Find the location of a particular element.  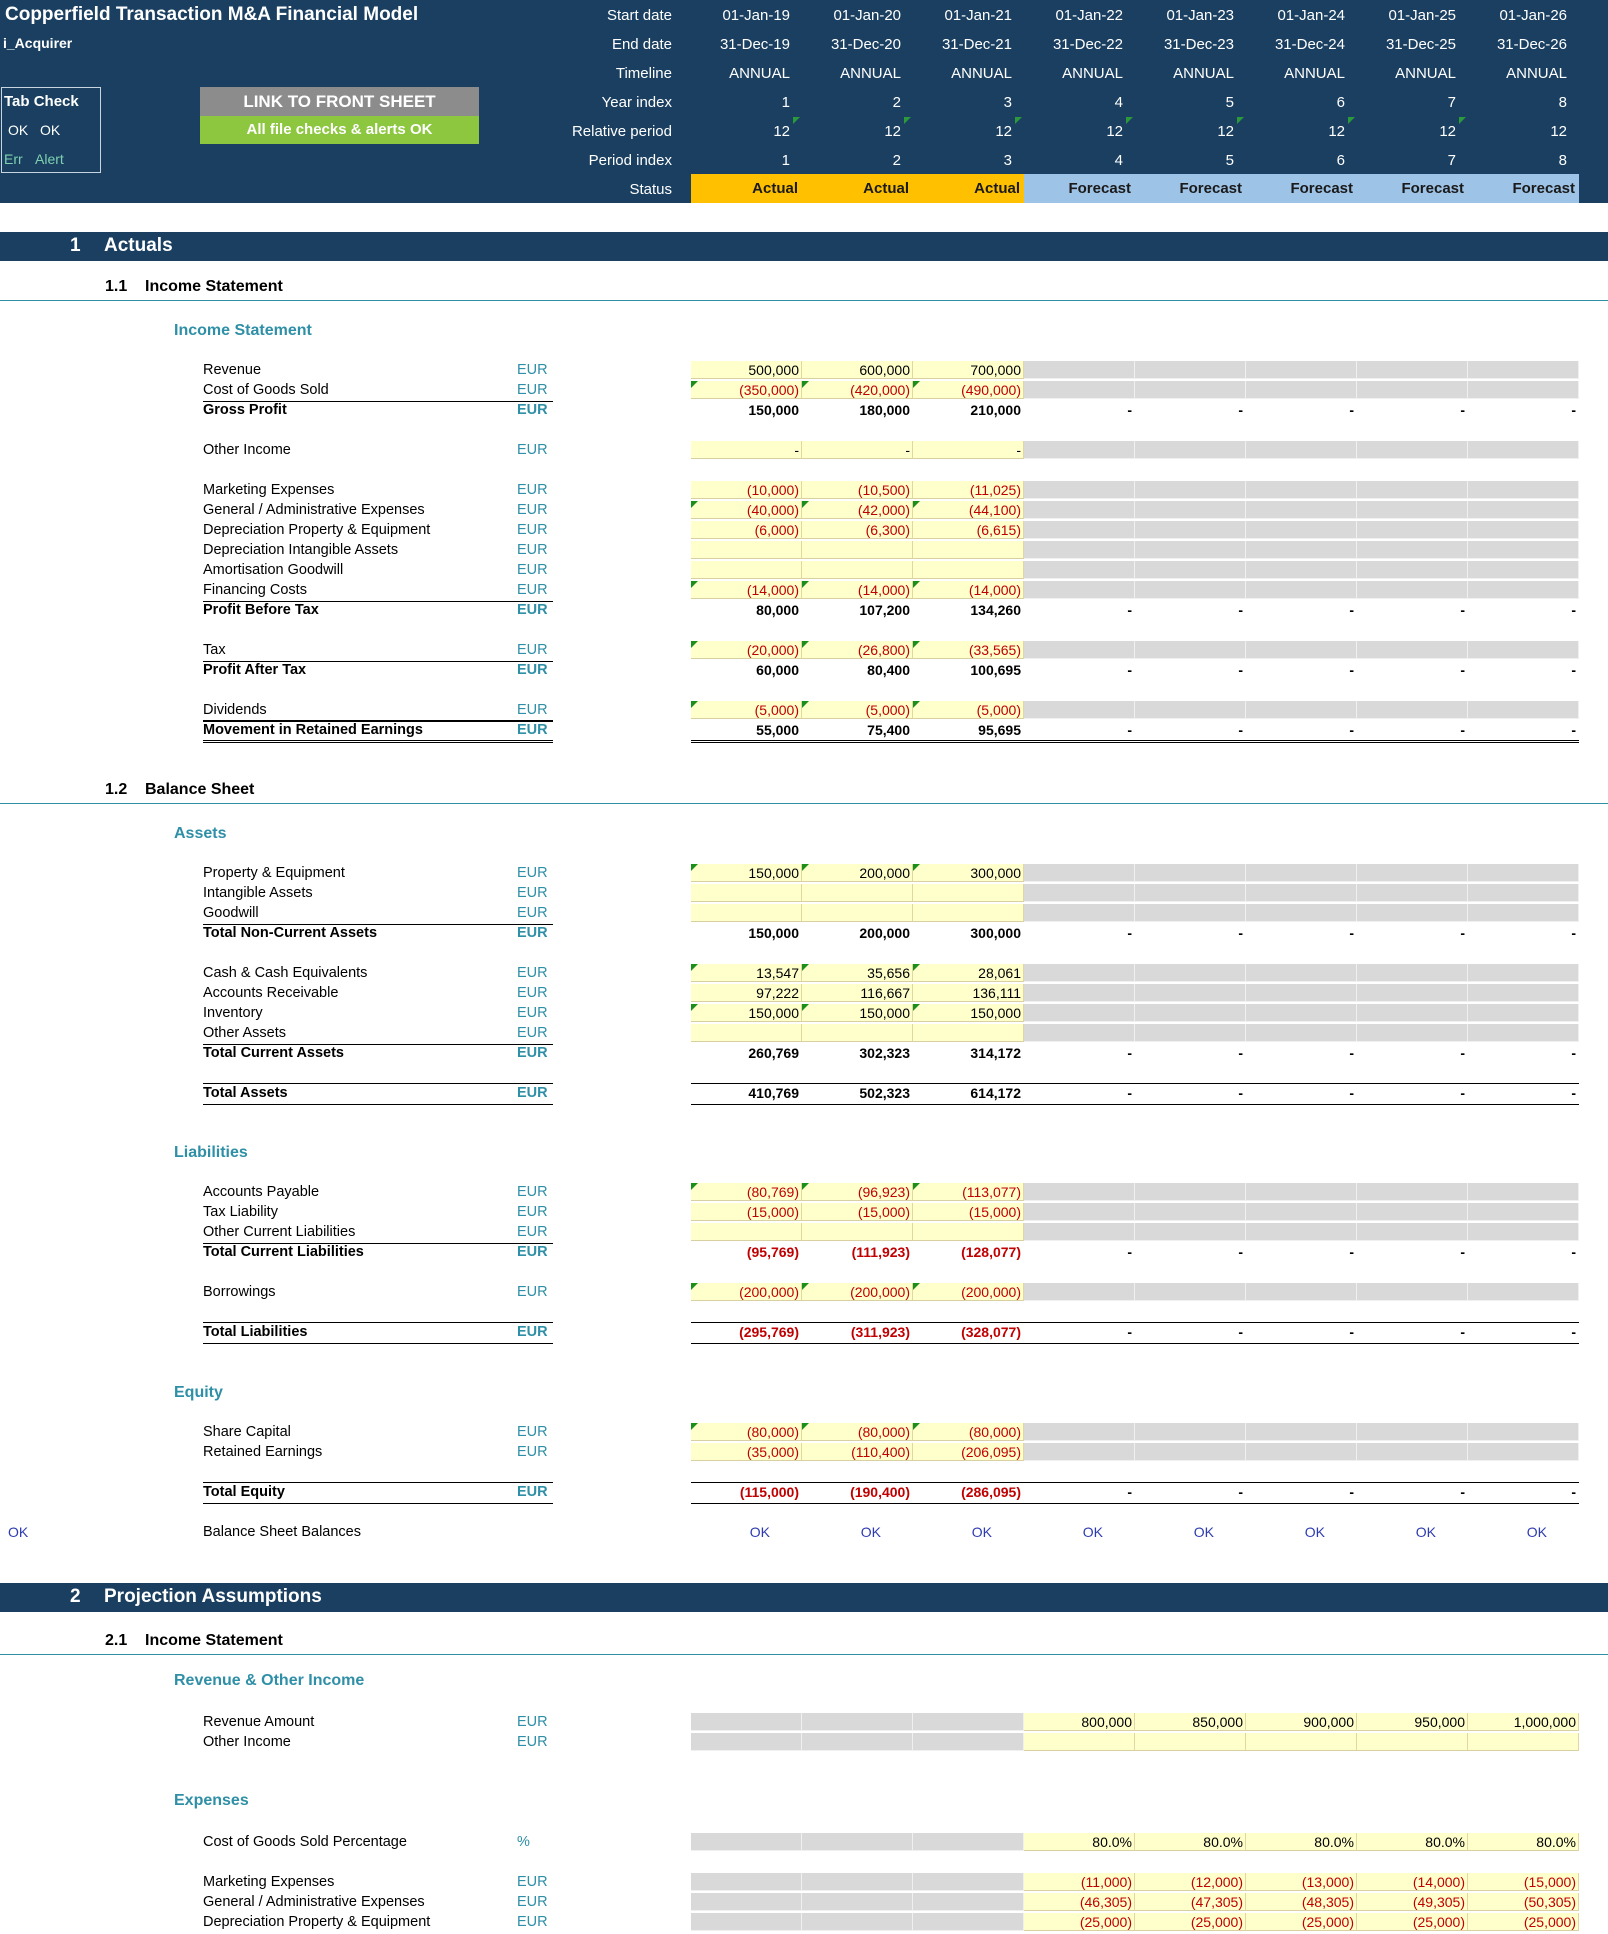

link-to-front-sheet-button: LINK TO FRONT SHEET is located at coordinates (339, 101).